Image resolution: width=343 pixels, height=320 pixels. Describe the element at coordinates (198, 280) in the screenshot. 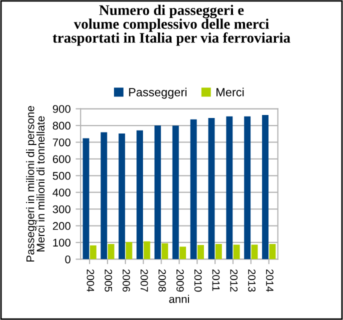

I see `x-tick-label: 2010` at that location.